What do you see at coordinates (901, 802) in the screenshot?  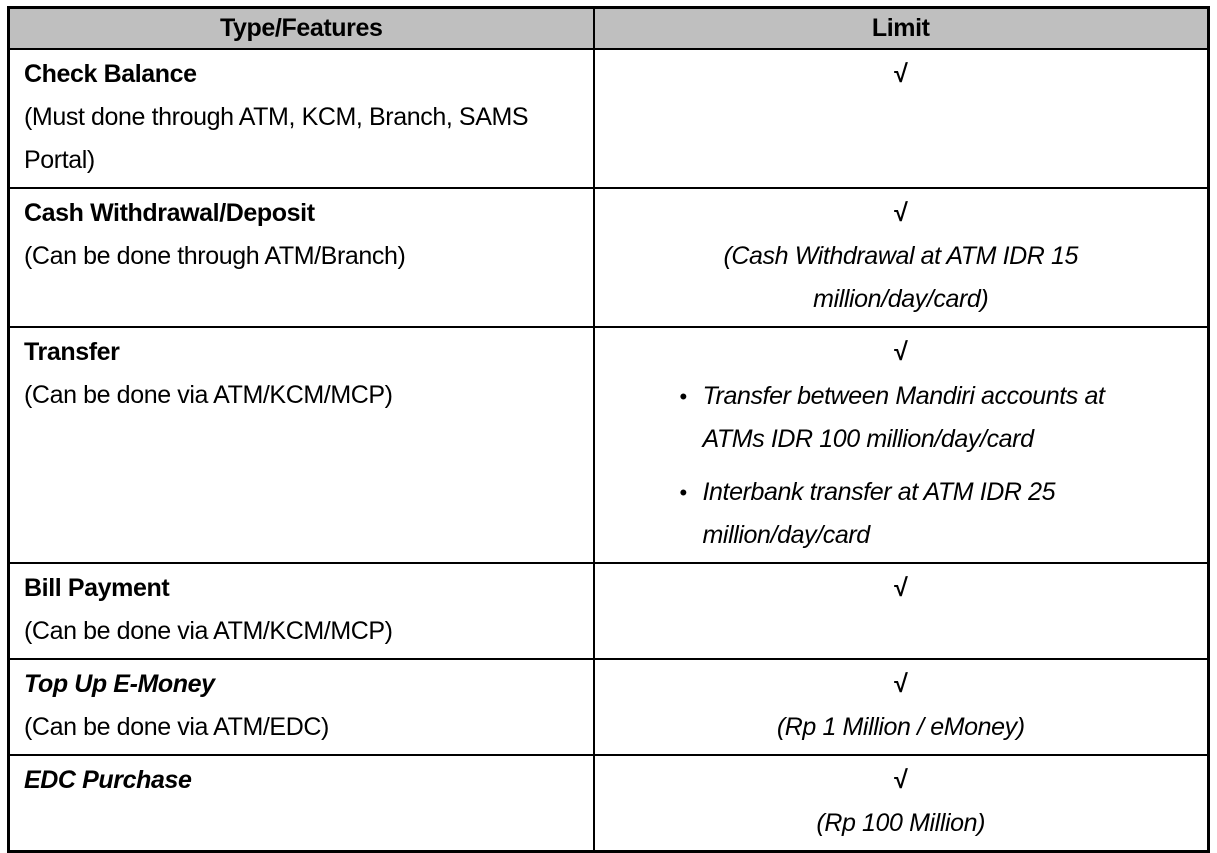 I see `limit-cell-edc-purchase: √ (Rp 100 Million)` at bounding box center [901, 802].